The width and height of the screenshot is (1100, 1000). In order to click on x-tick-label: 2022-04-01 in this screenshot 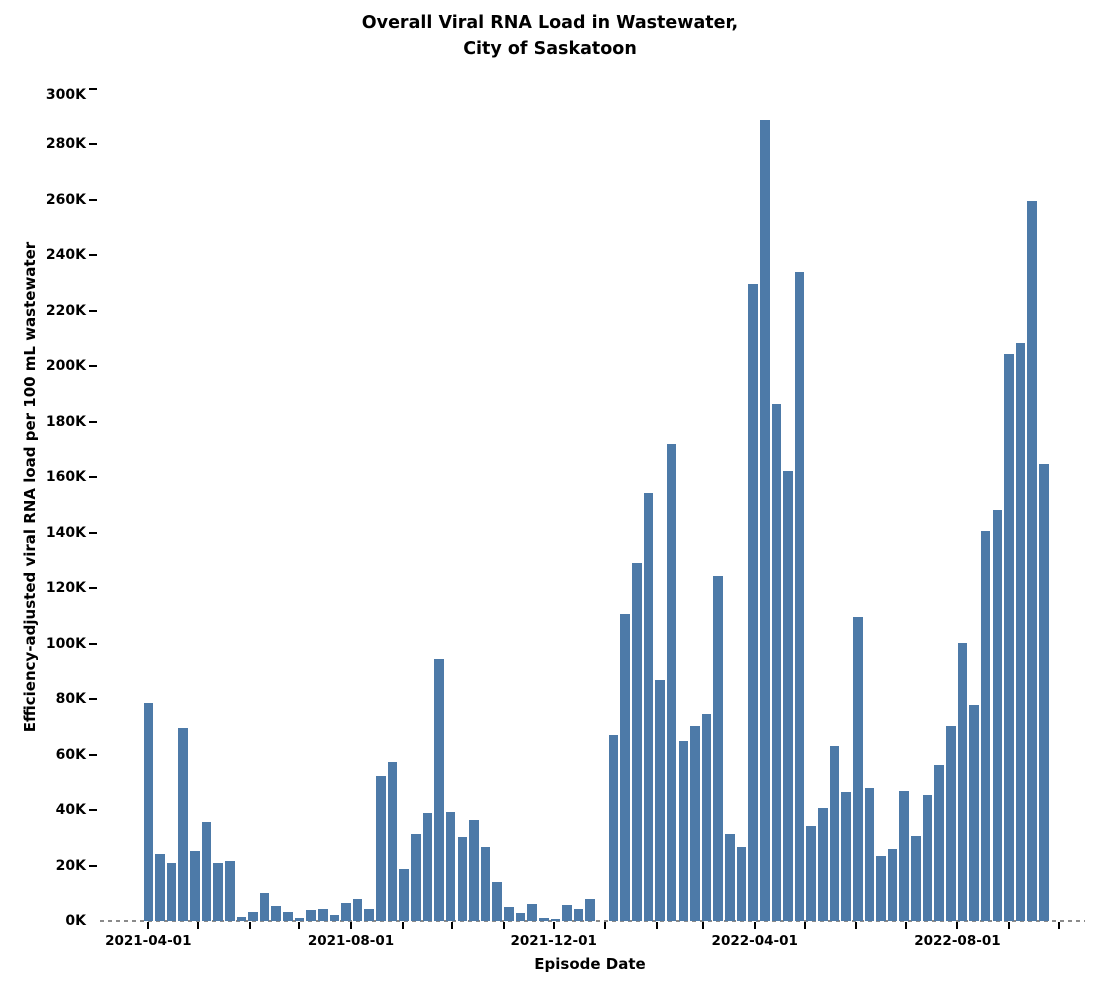, I will do `click(754, 941)`.